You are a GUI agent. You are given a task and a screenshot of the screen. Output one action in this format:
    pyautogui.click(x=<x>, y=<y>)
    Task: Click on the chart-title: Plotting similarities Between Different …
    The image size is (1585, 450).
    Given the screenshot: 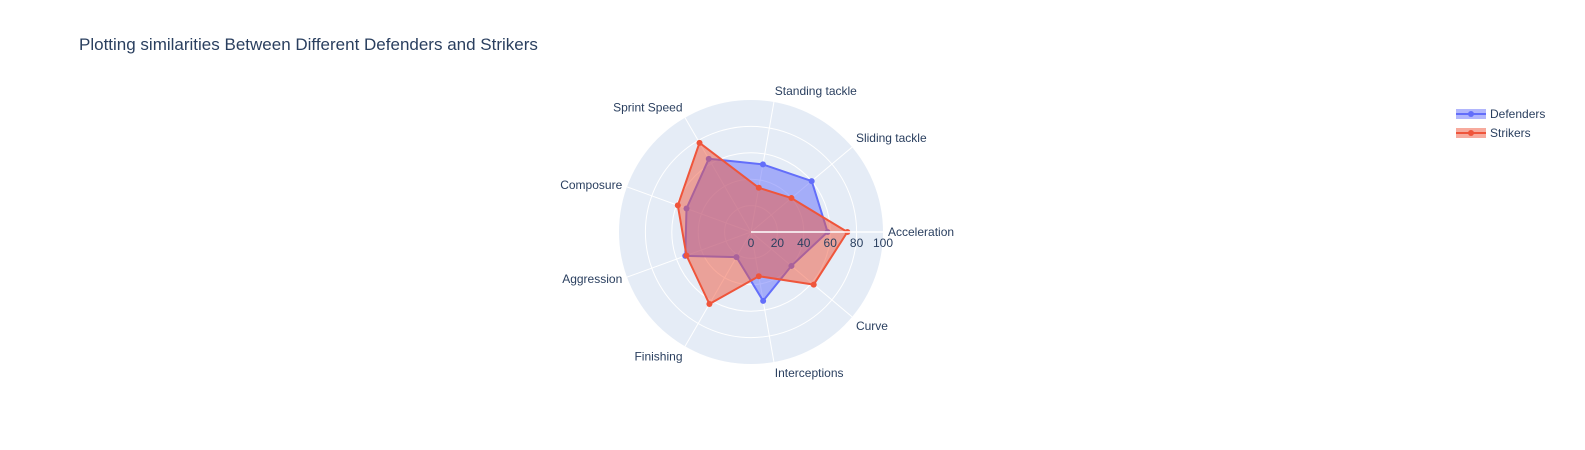 What is the action you would take?
    pyautogui.click(x=308, y=44)
    